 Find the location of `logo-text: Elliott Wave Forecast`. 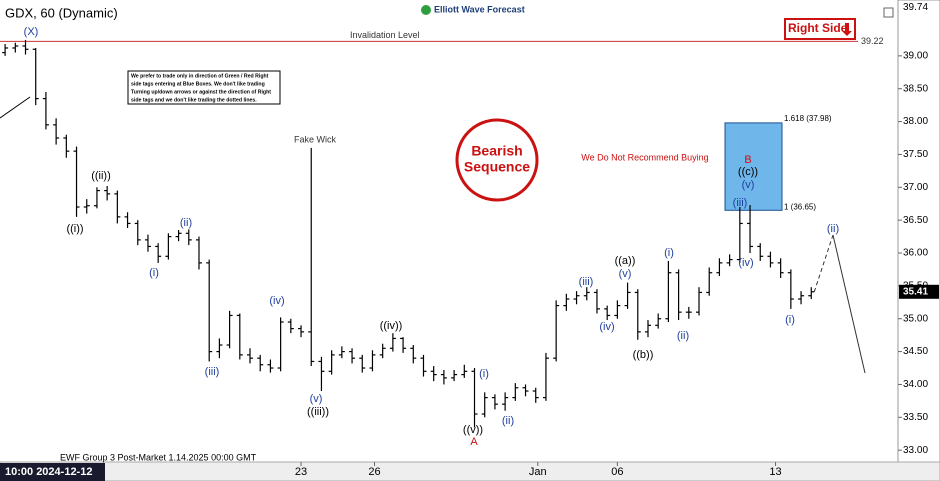

logo-text: Elliott Wave Forecast is located at coordinates (479, 9).